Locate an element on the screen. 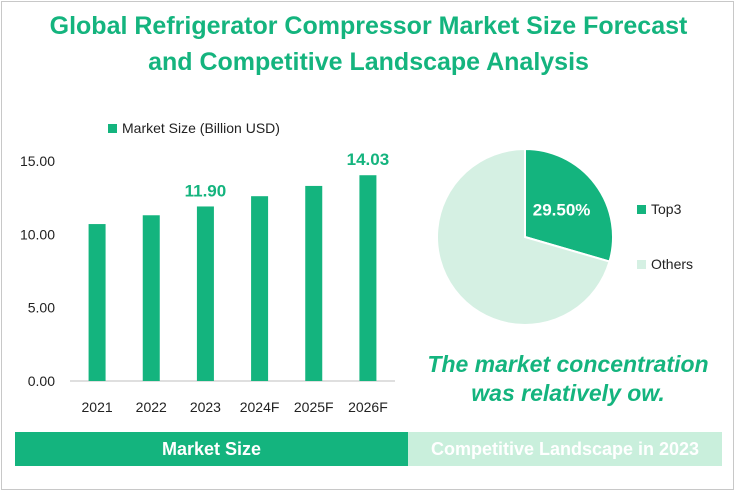 The height and width of the screenshot is (493, 737). x-tick-label: 2023 is located at coordinates (205, 407).